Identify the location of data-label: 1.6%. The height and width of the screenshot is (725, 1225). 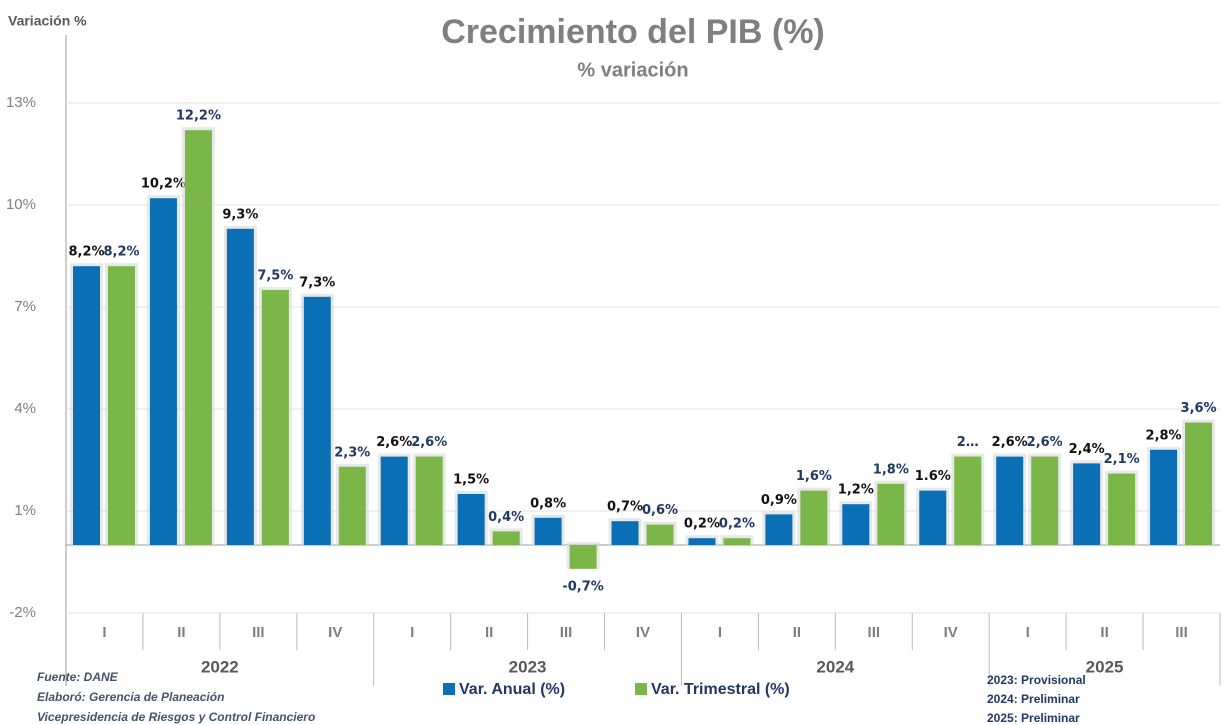
(933, 476).